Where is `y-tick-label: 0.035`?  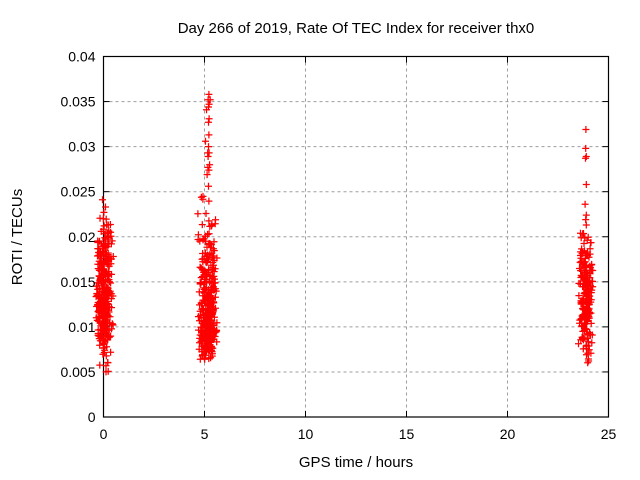 y-tick-label: 0.035 is located at coordinates (77, 102).